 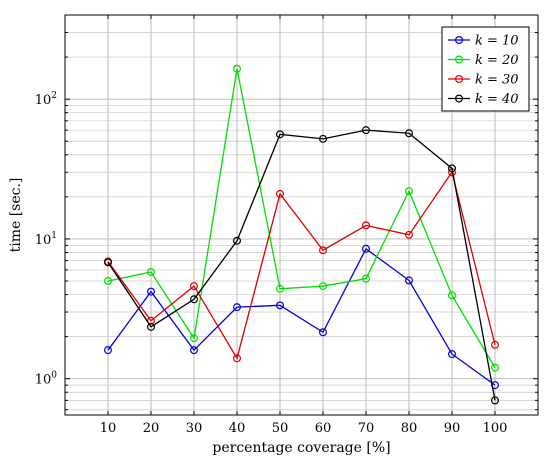 I want to click on legend-item: k = 20, so click(x=483, y=60).